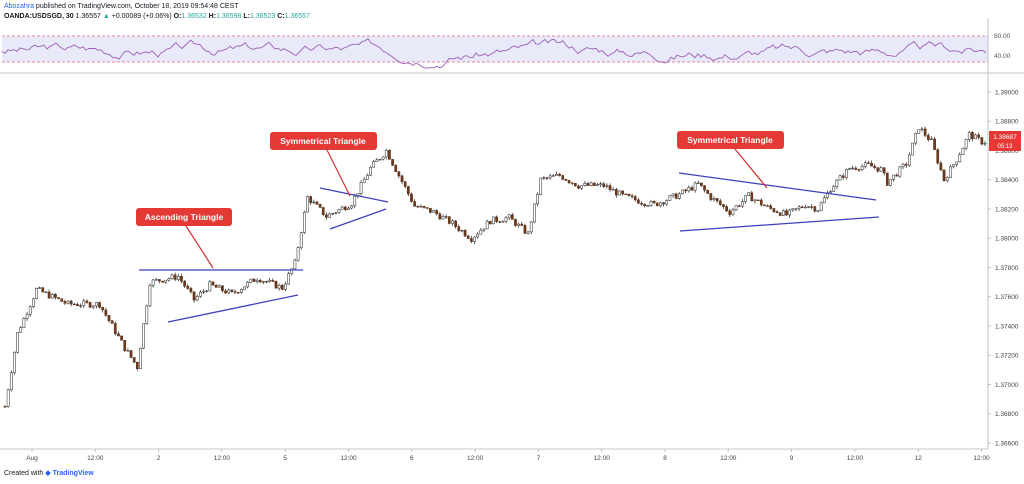  What do you see at coordinates (262, 16) in the screenshot?
I see `low-value: 1.36523` at bounding box center [262, 16].